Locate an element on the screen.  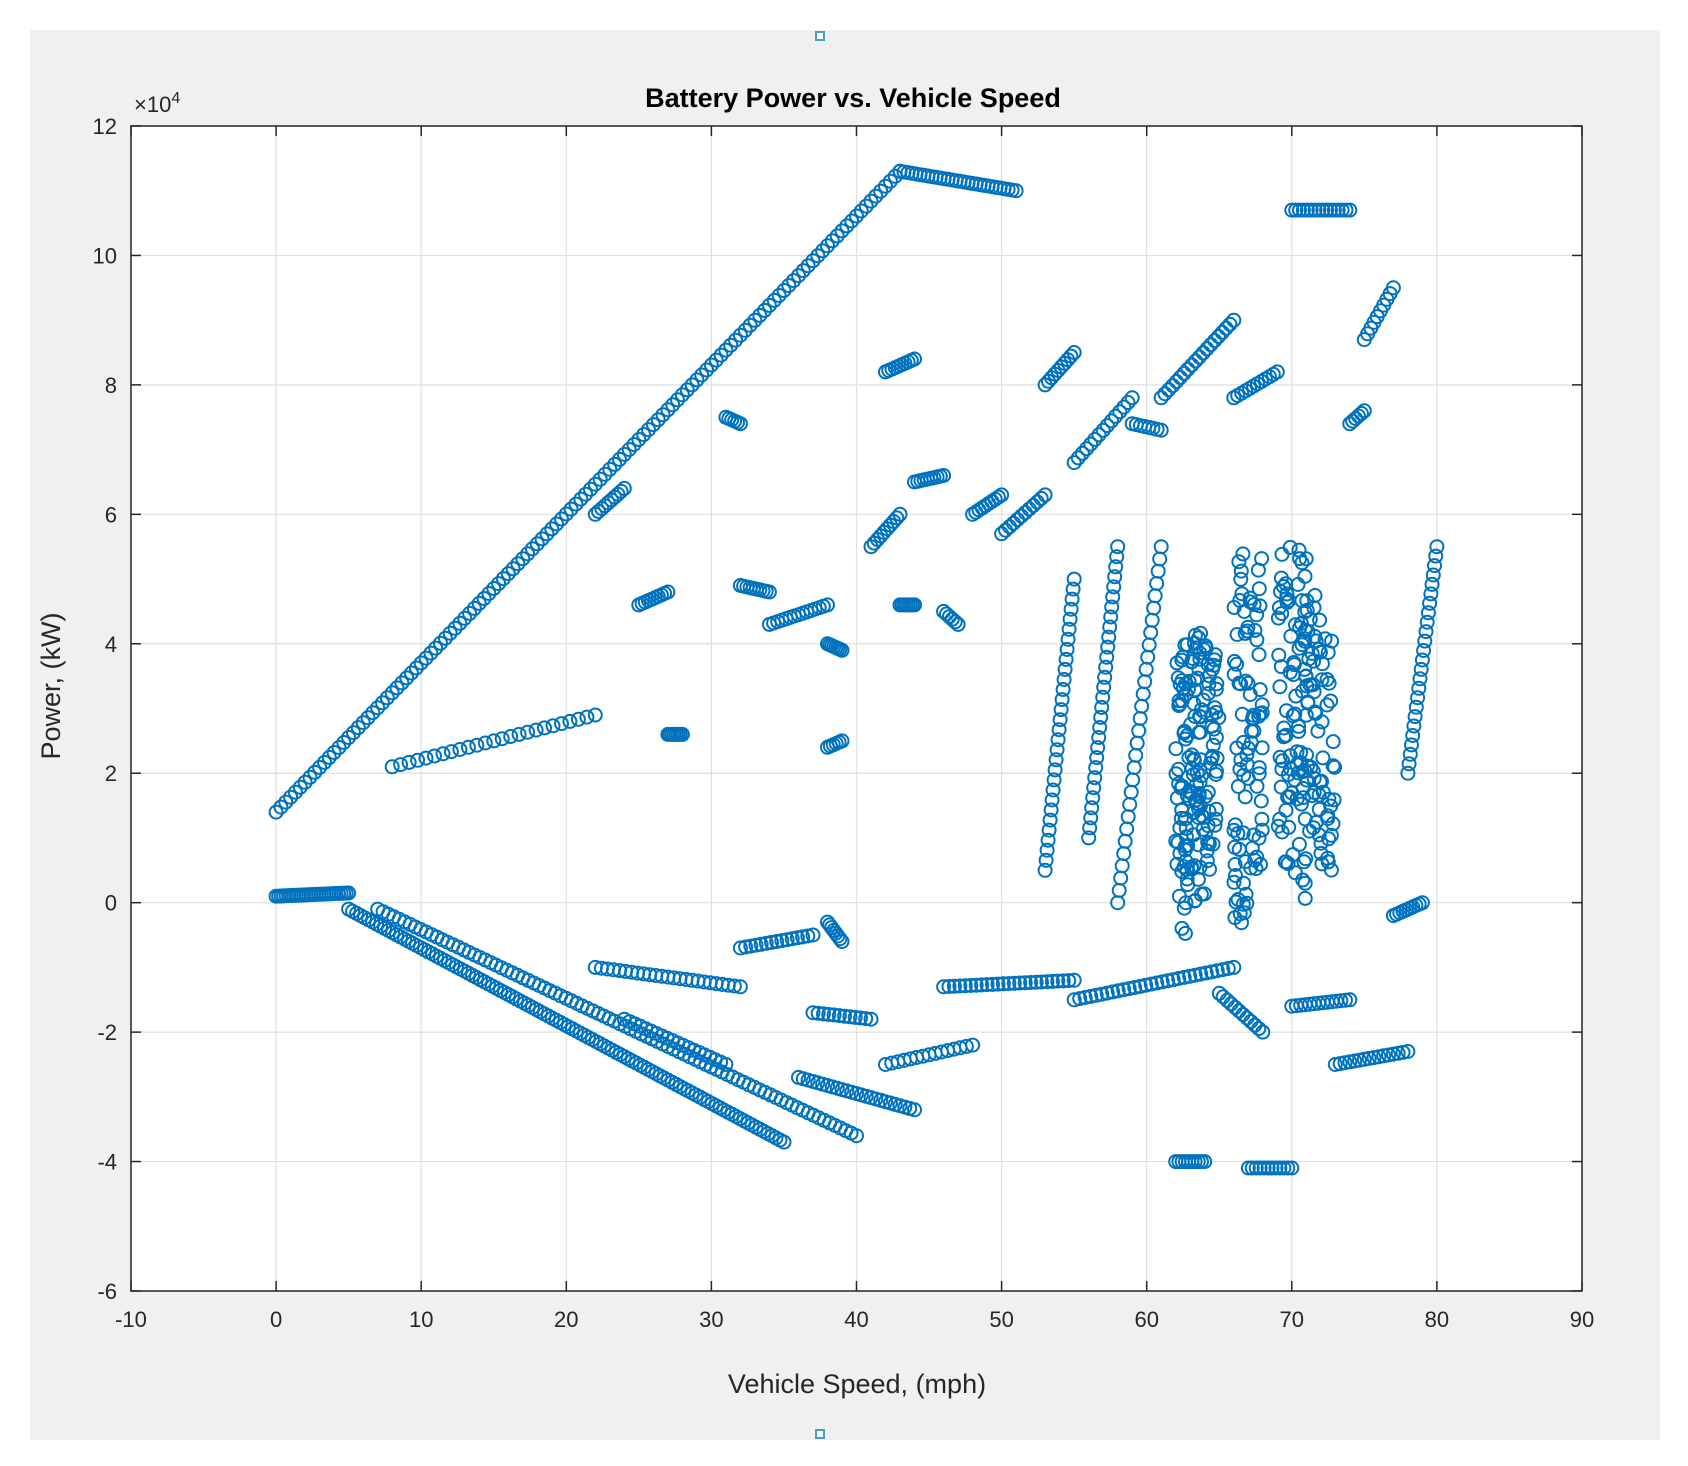
y-tick-label: 0 is located at coordinates (111, 903).